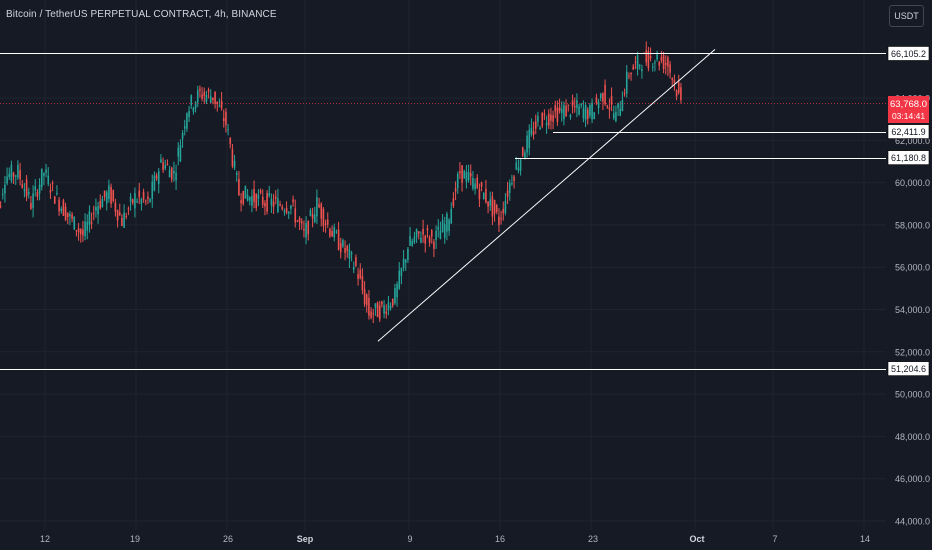 This screenshot has height=550, width=932. What do you see at coordinates (908, 131) in the screenshot?
I see `level-price-label: 62,411.9` at bounding box center [908, 131].